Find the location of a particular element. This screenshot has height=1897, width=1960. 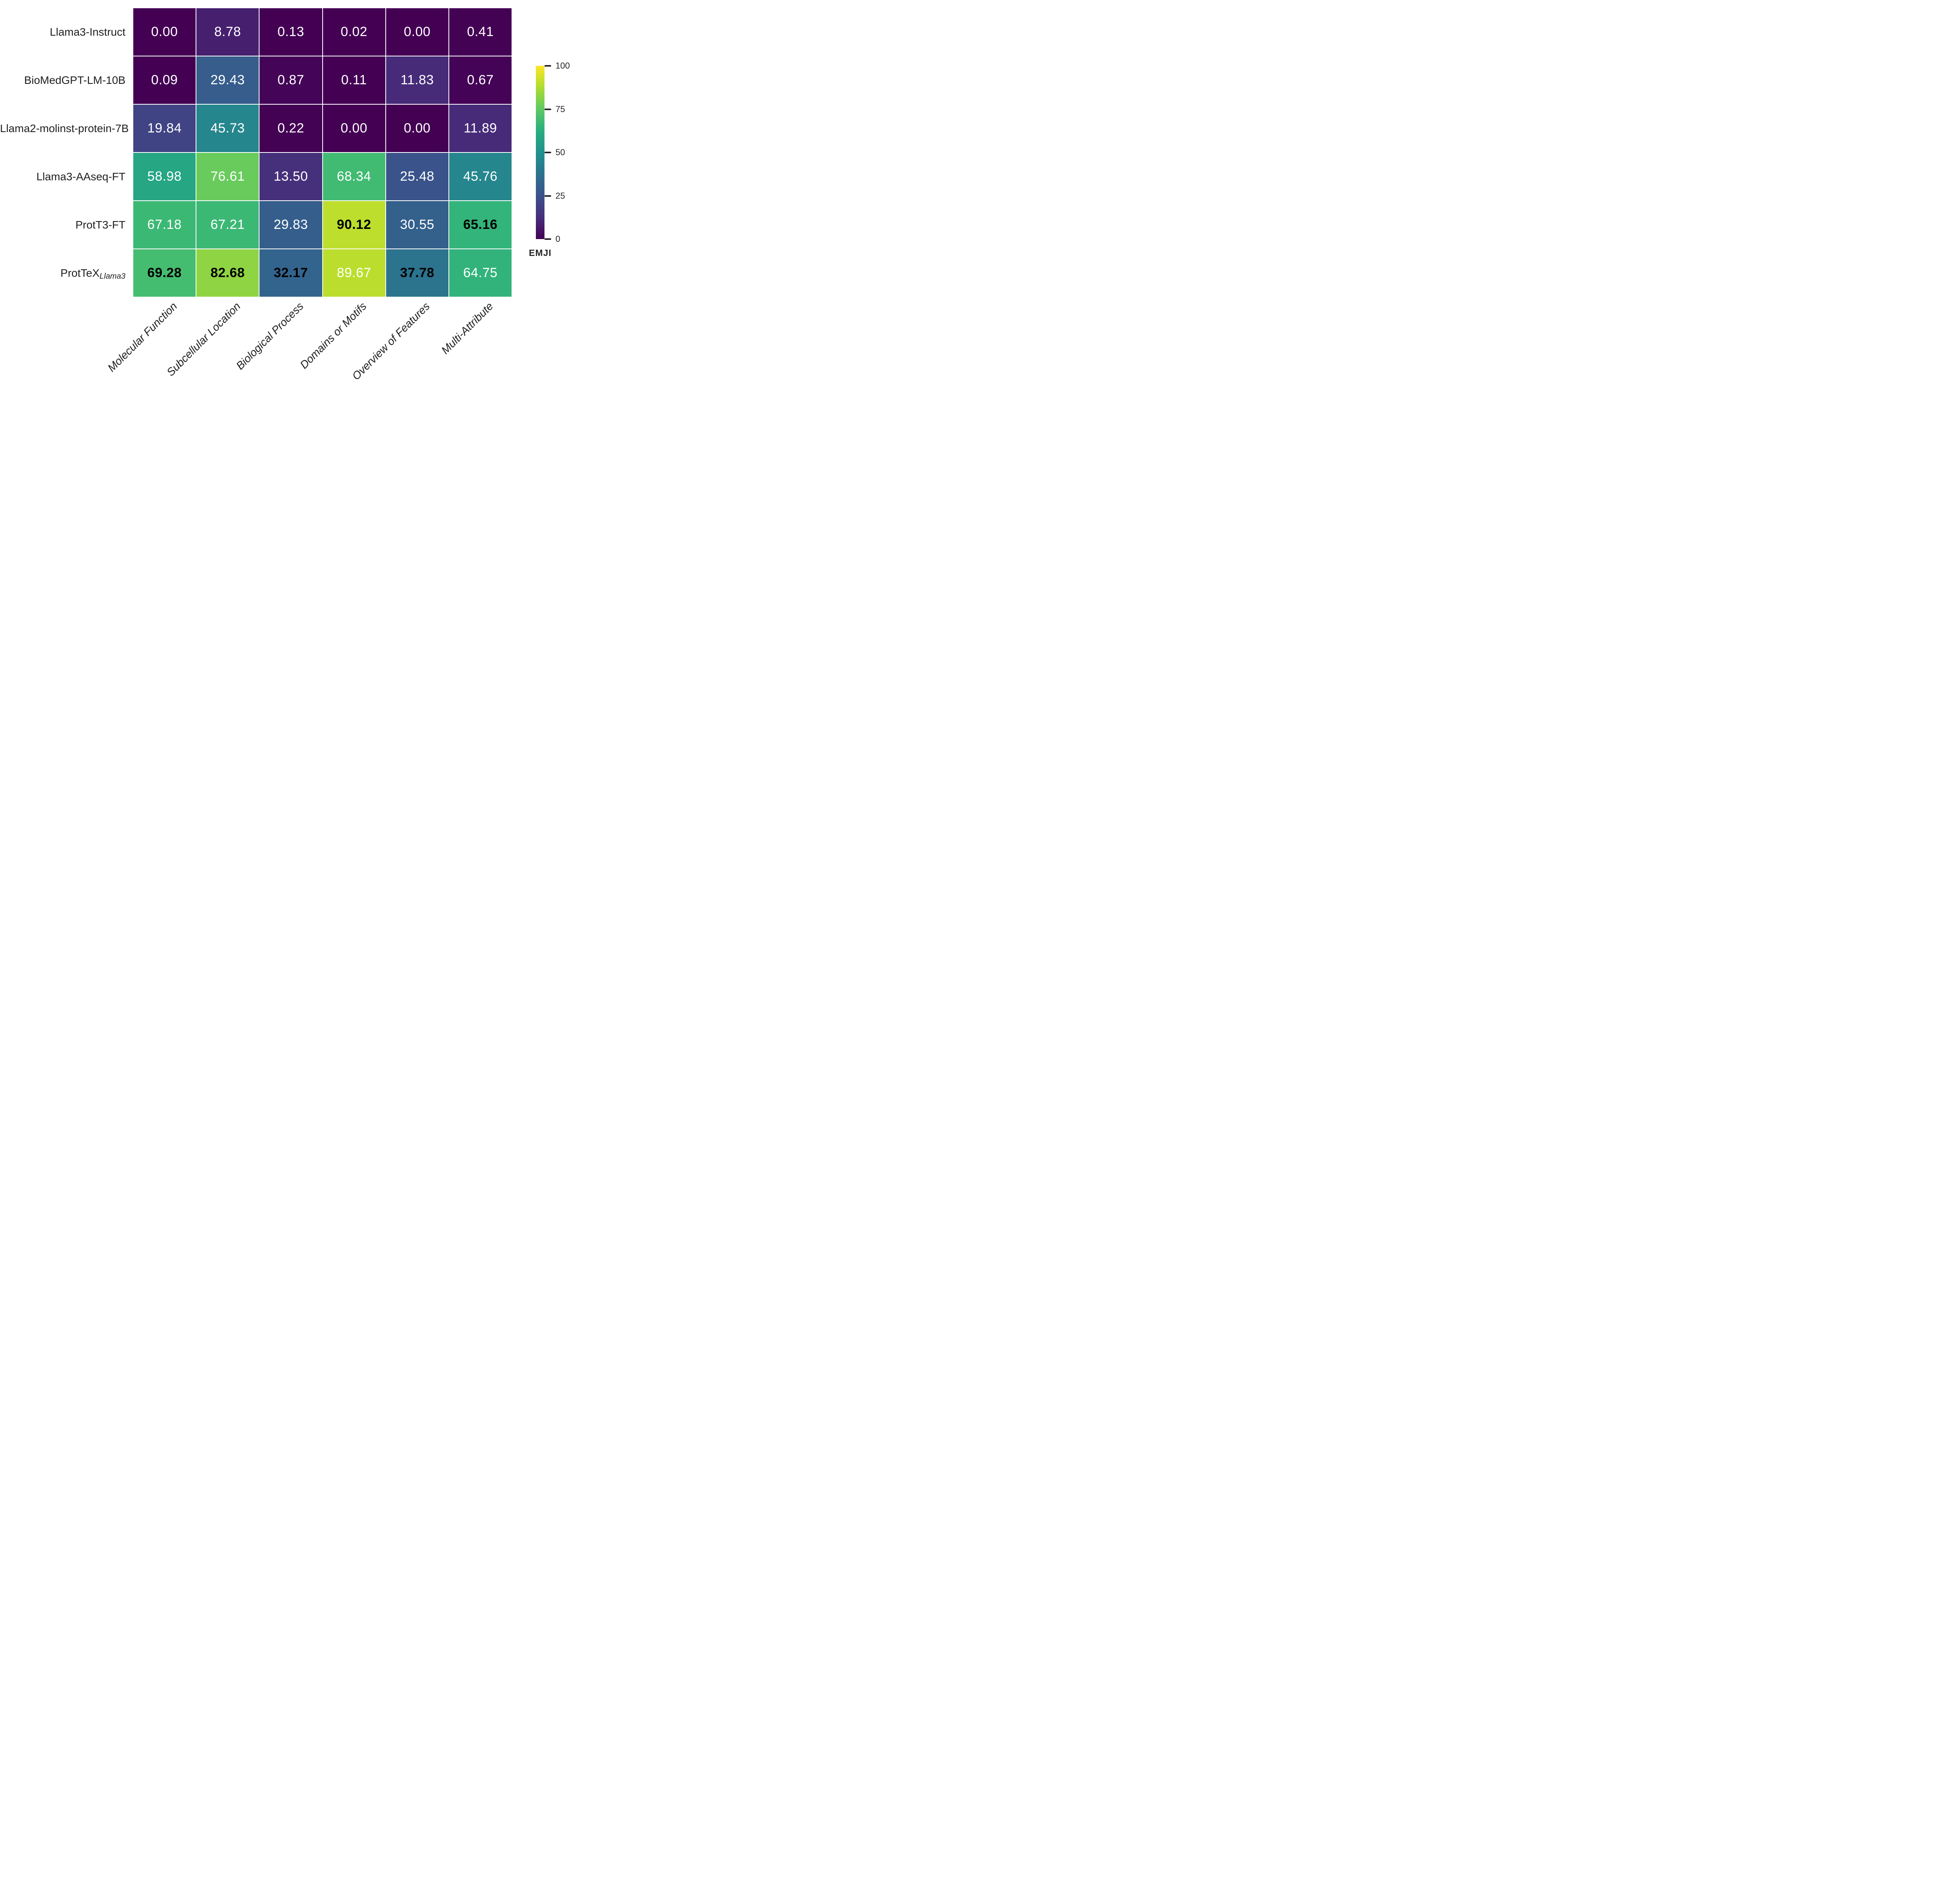

cell-value: 65.16 is located at coordinates (480, 224).